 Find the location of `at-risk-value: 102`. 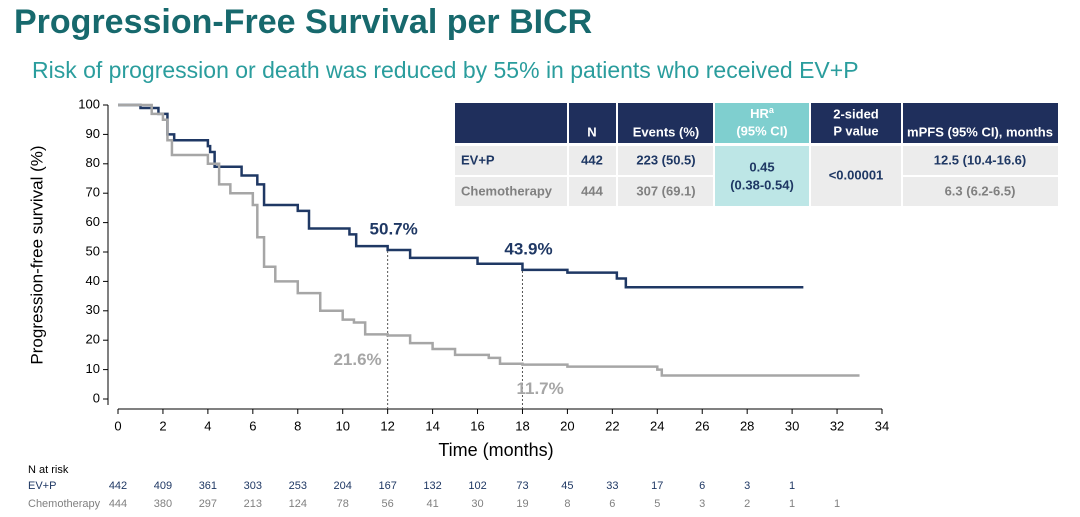

at-risk-value: 102 is located at coordinates (477, 486).